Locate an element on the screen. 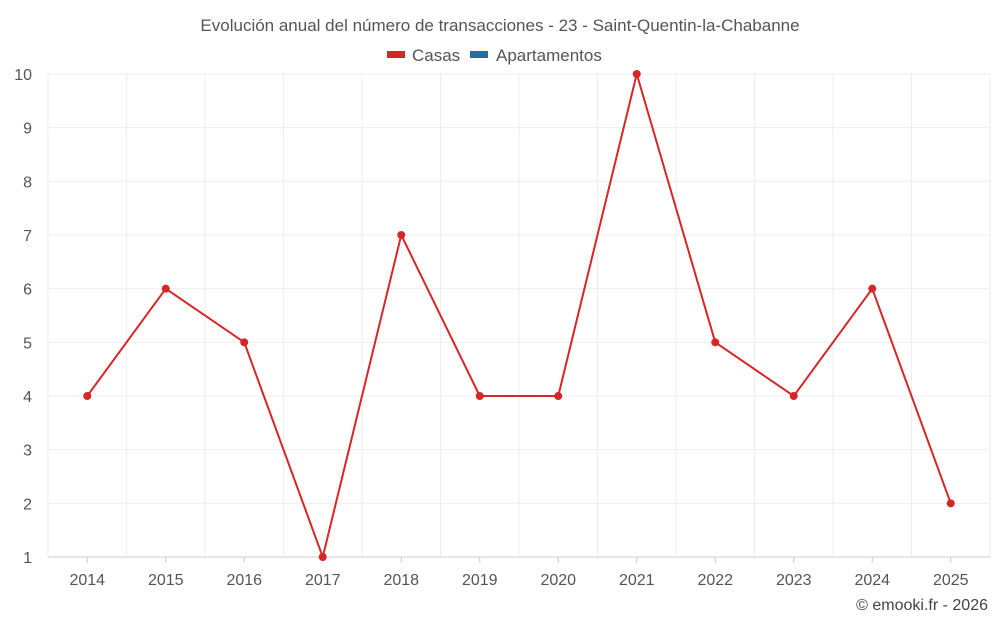 The width and height of the screenshot is (1000, 625). x-tick-label: 2016 is located at coordinates (244, 580).